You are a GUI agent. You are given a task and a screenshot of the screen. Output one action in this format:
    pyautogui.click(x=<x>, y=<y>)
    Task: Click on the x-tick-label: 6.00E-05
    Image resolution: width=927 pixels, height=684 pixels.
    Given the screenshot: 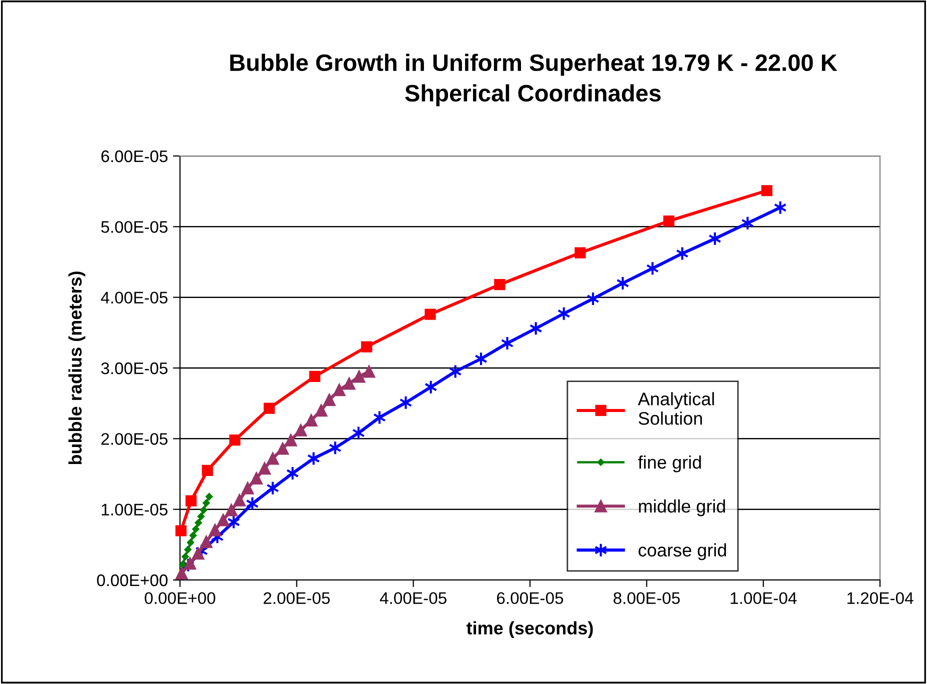 What is the action you would take?
    pyautogui.click(x=530, y=598)
    